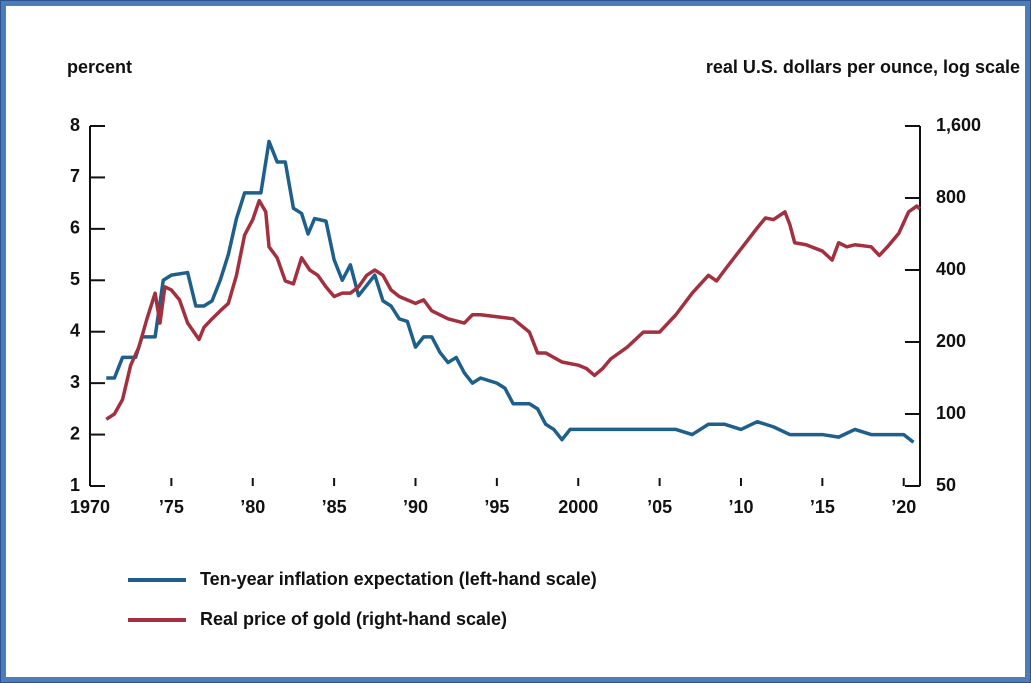 The width and height of the screenshot is (1031, 683). I want to click on x-tick-label: ’90, so click(415, 507).